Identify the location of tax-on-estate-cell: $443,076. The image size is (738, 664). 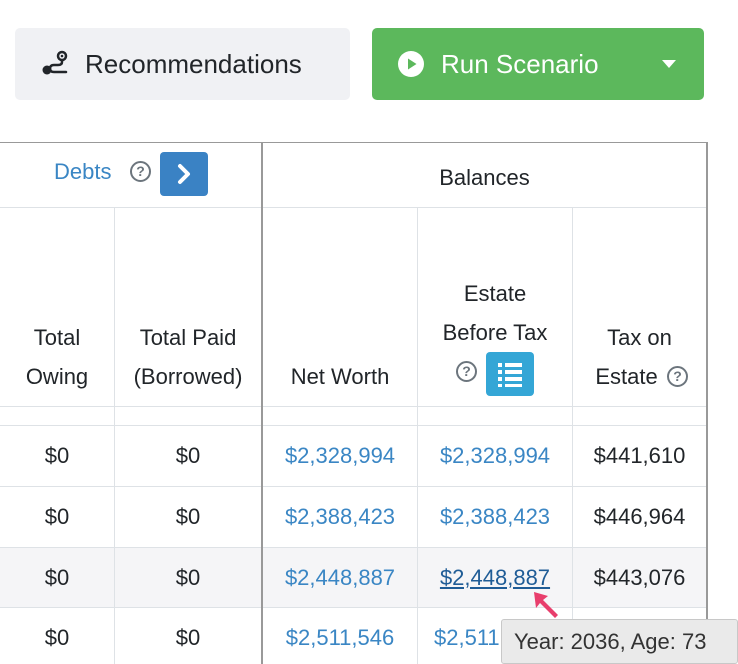
(639, 577).